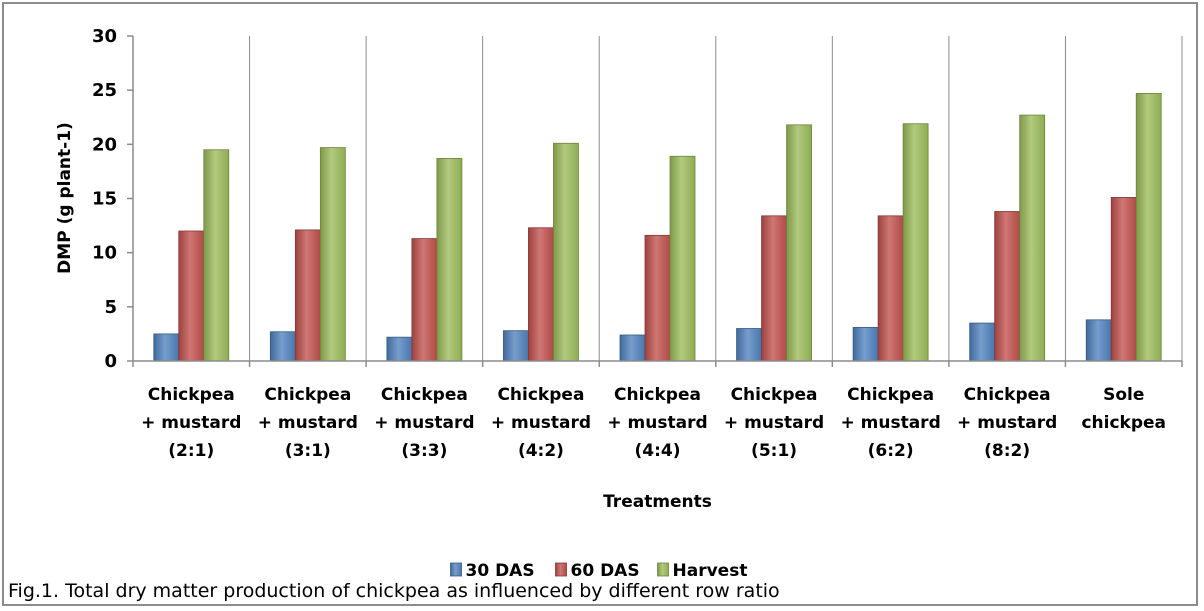 This screenshot has height=611, width=1204. What do you see at coordinates (191, 423) in the screenshot?
I see `x-tick-label: Chickpea + mustard (2:1)` at bounding box center [191, 423].